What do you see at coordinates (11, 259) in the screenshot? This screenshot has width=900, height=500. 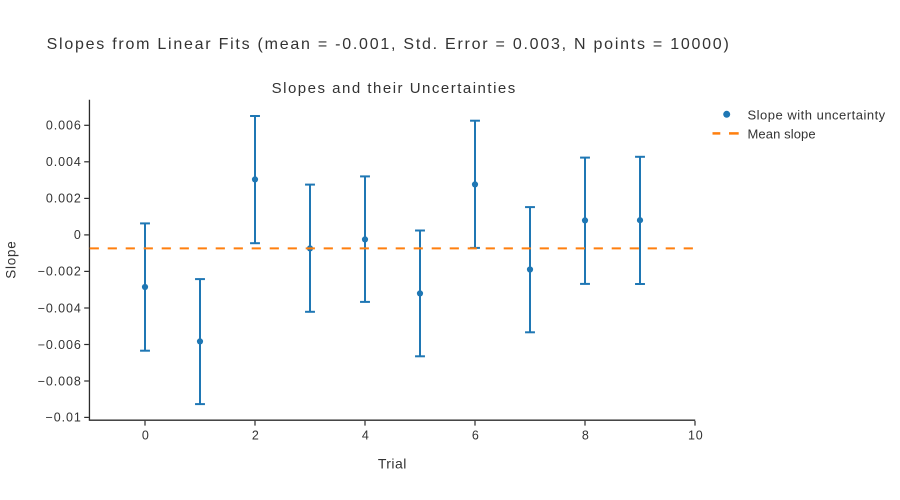 I see `svg-text: Slope` at bounding box center [11, 259].